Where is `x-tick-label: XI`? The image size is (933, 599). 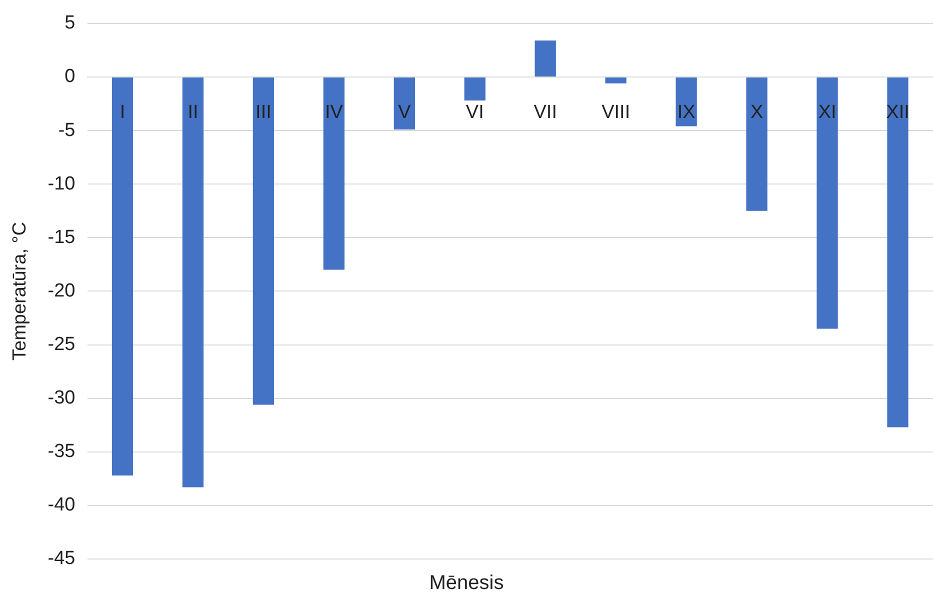
x-tick-label: XI is located at coordinates (827, 113).